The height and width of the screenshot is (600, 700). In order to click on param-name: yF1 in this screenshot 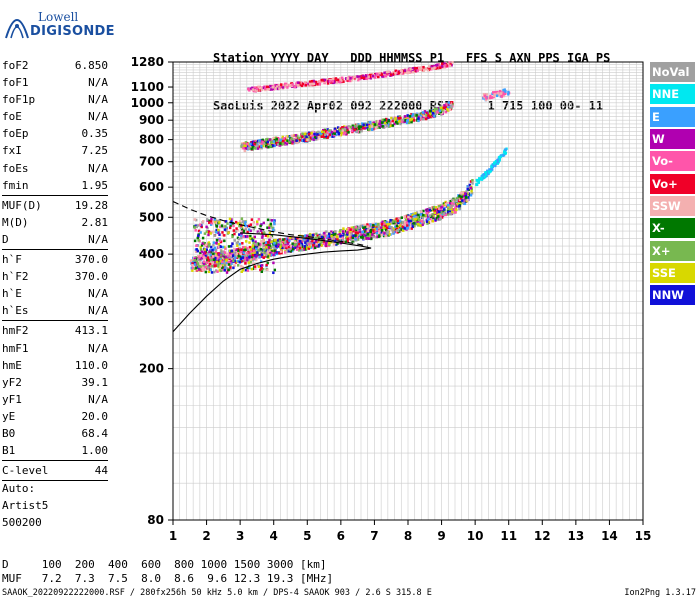, I will do `click(12, 399)`.